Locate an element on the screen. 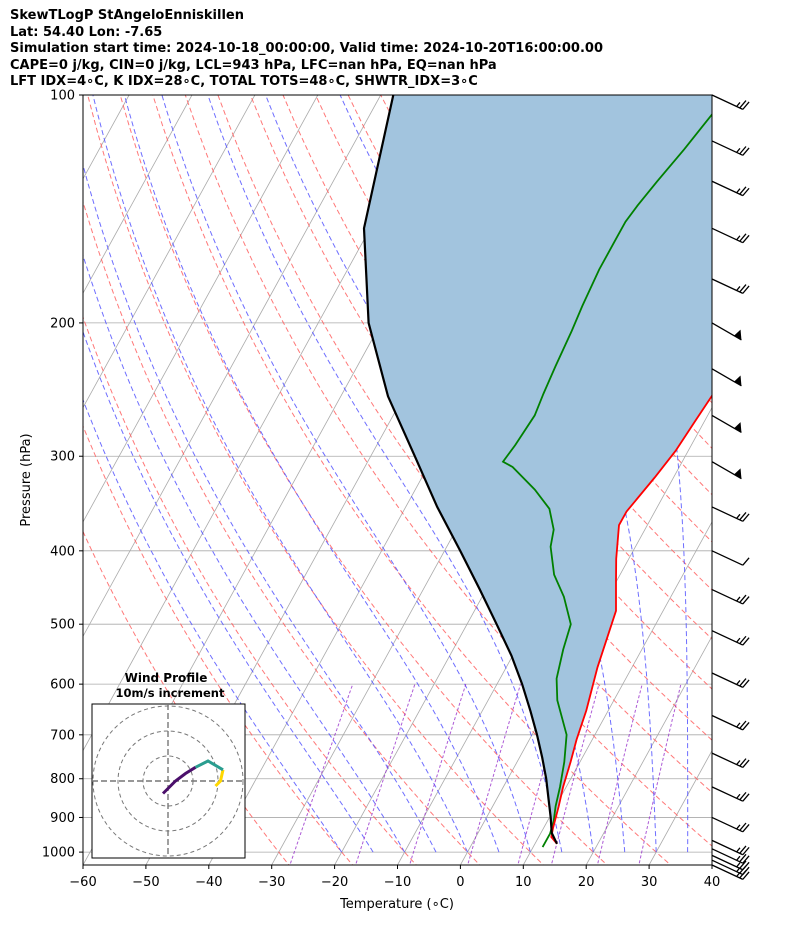  hodograph-trace is located at coordinates (209, 765).